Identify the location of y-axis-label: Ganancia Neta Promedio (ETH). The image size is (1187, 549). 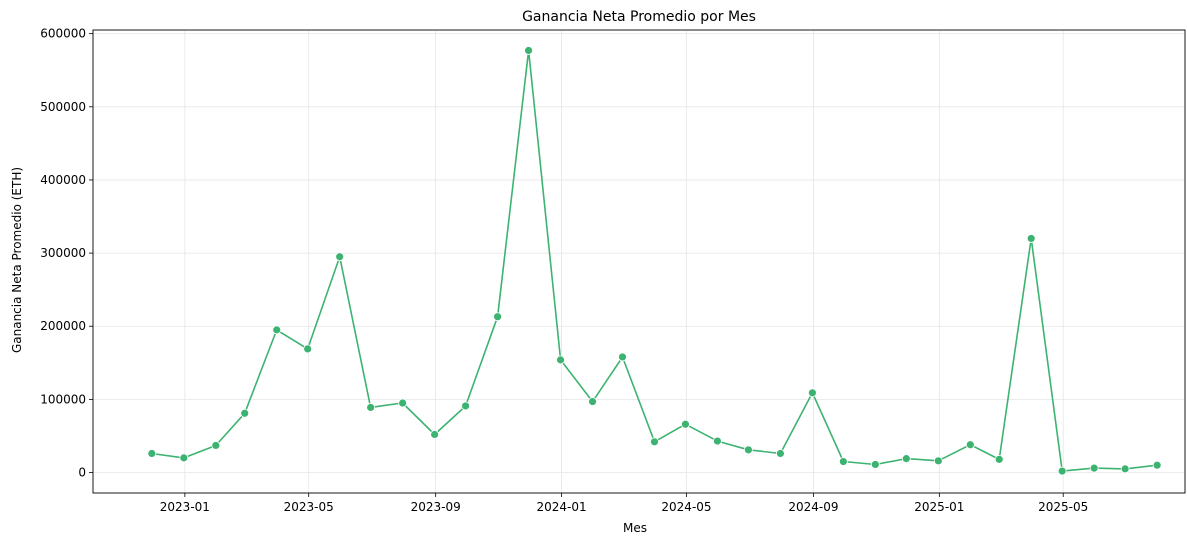
(17, 260).